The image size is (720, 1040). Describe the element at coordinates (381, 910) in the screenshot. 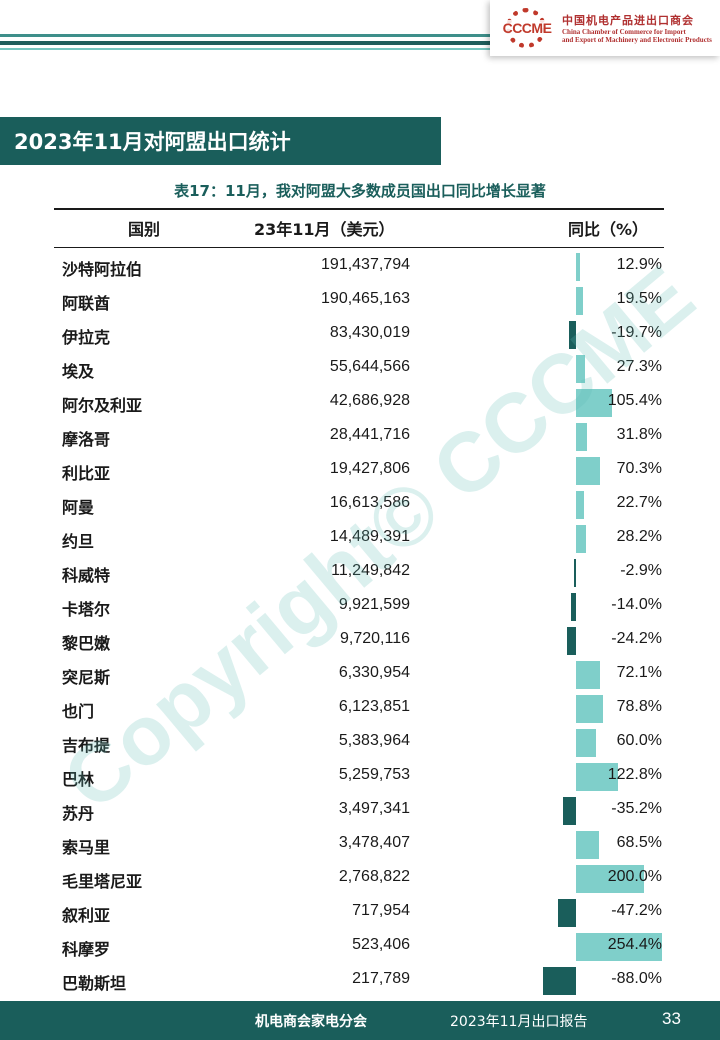

I see `export-value: 717,954` at that location.